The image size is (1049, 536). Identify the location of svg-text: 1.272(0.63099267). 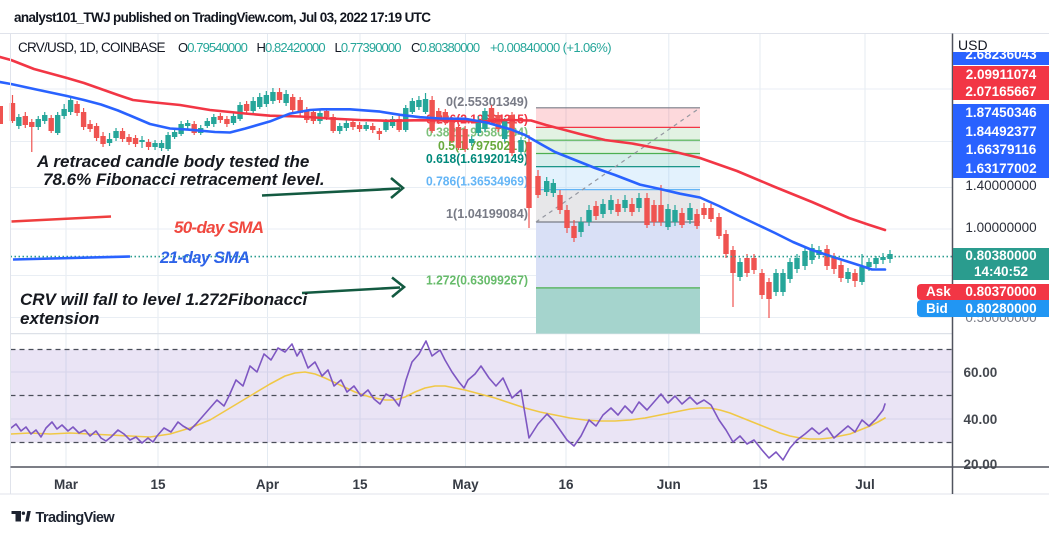
(477, 280).